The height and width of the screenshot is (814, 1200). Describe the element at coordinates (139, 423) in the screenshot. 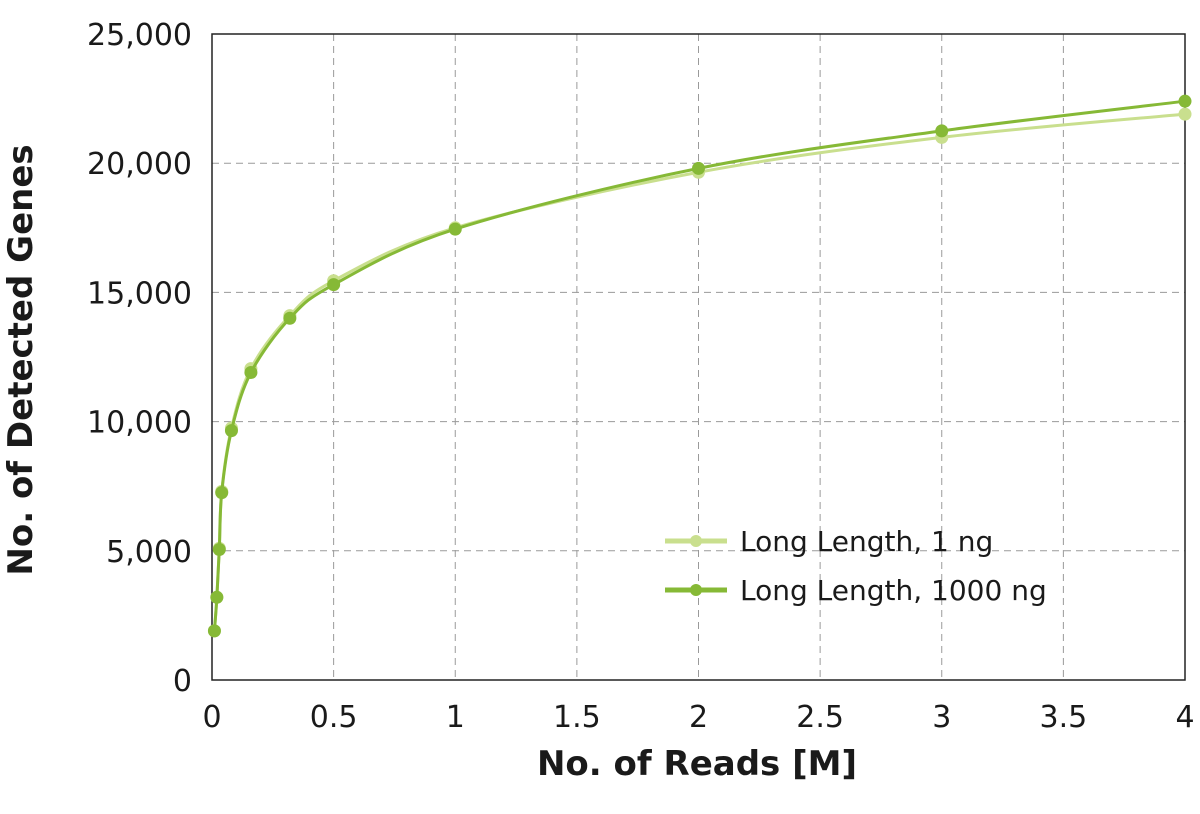

I see `y-tick-label: 10,000` at that location.